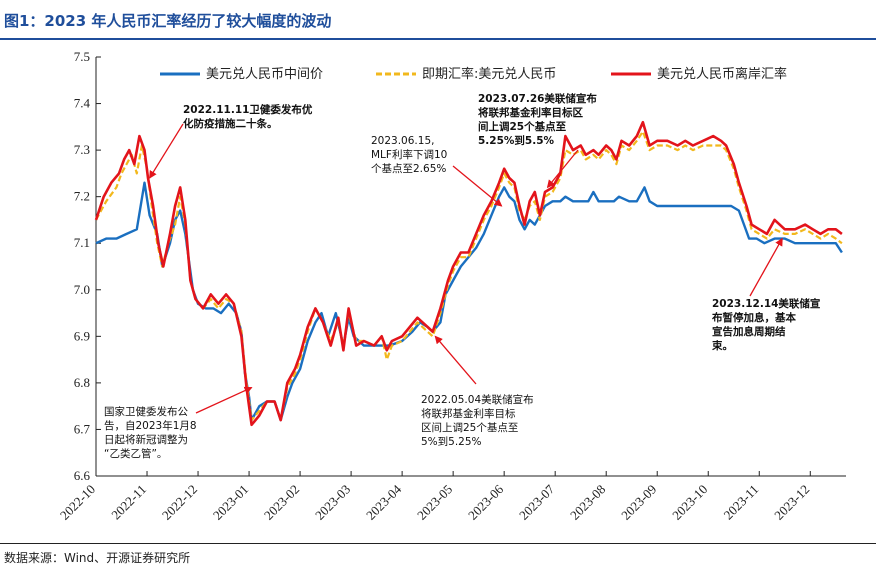  What do you see at coordinates (530, 112) in the screenshot?
I see `annotation-ann3-line: 将联邦基金利率目标区` at bounding box center [530, 112].